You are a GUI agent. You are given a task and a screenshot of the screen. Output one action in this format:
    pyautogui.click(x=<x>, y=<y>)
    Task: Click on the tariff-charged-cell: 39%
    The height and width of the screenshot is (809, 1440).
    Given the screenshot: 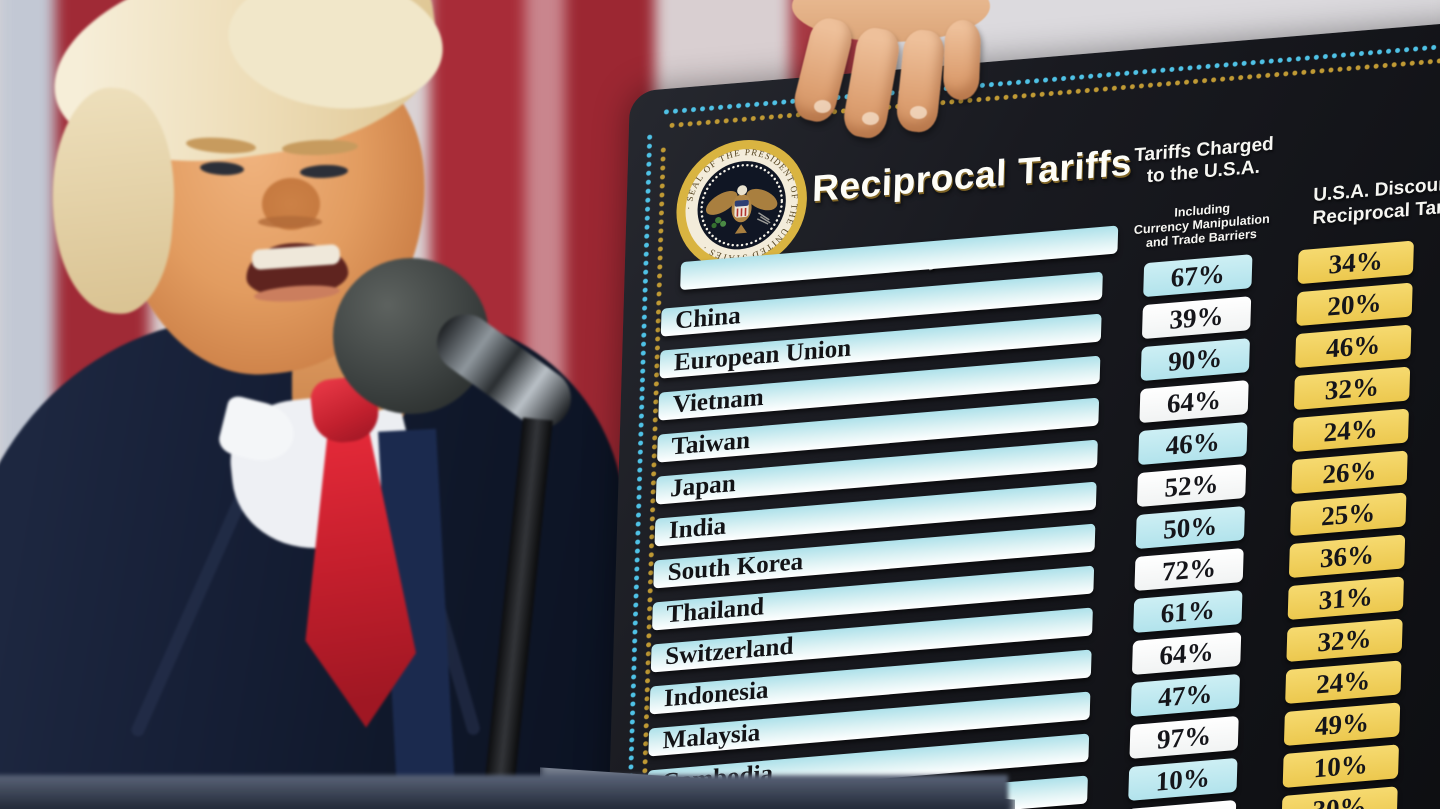 What is the action you would take?
    pyautogui.click(x=1196, y=318)
    